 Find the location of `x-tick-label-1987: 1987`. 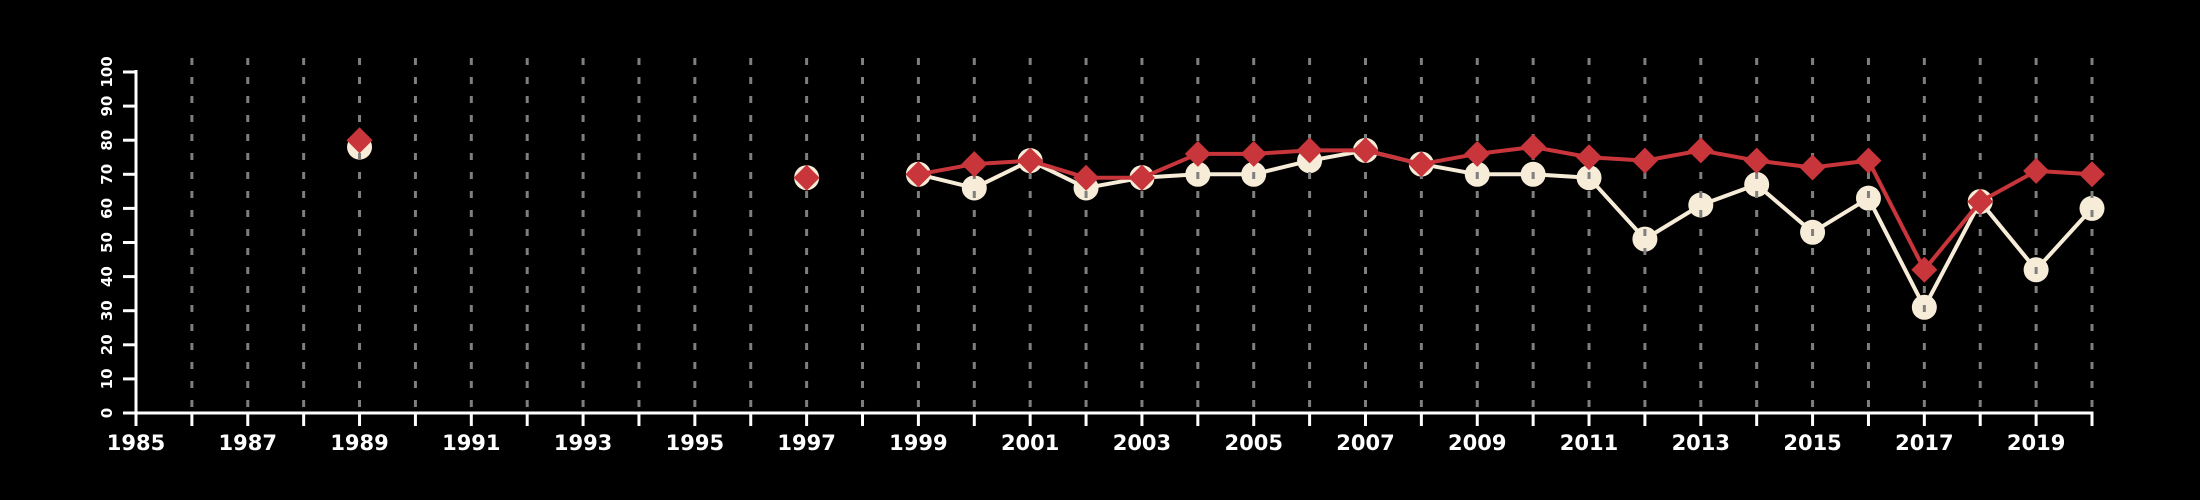

x-tick-label-1987: 1987 is located at coordinates (248, 443).